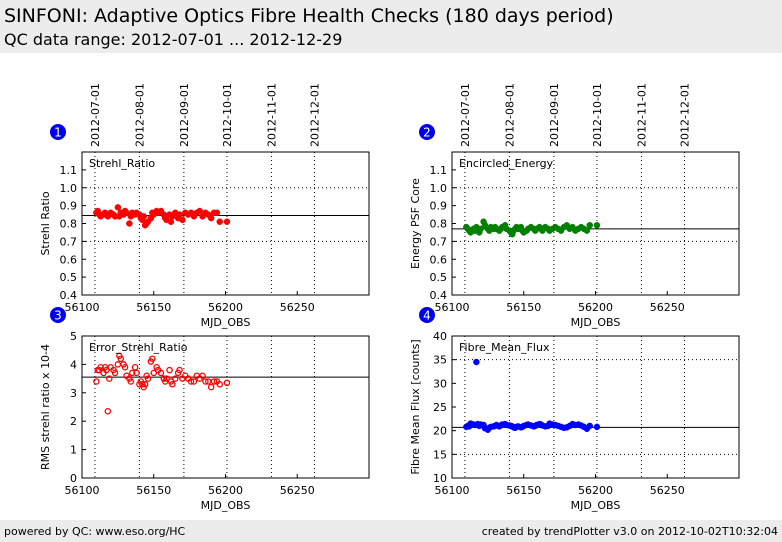 The height and width of the screenshot is (542, 782). What do you see at coordinates (440, 431) in the screenshot?
I see `y-tick-label: 20` at bounding box center [440, 431].